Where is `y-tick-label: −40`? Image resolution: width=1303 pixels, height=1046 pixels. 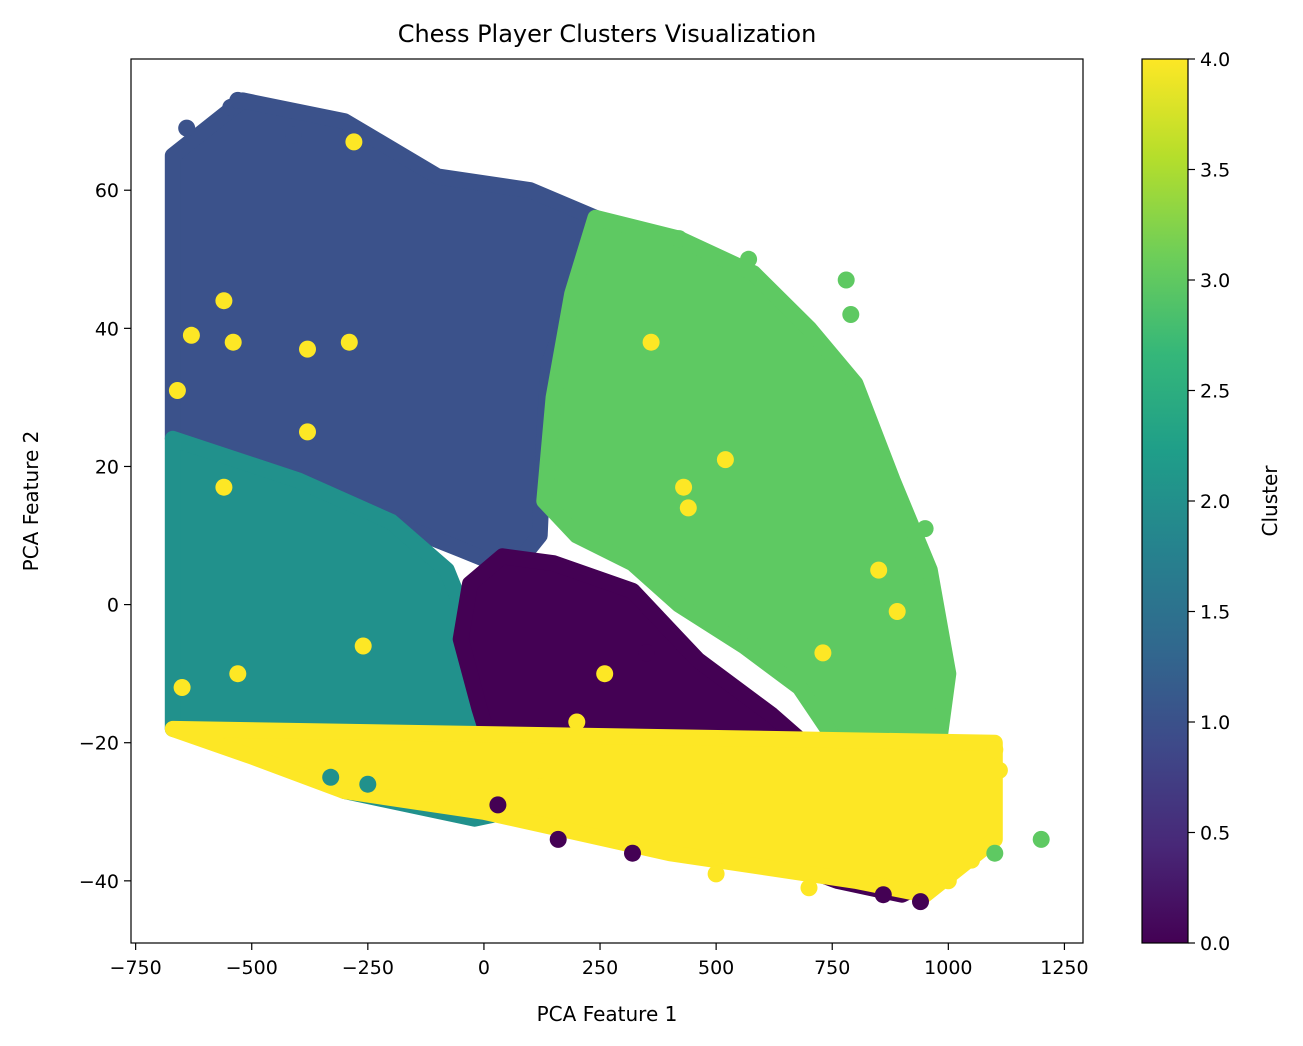 y-tick-label: −40 is located at coordinates (99, 882).